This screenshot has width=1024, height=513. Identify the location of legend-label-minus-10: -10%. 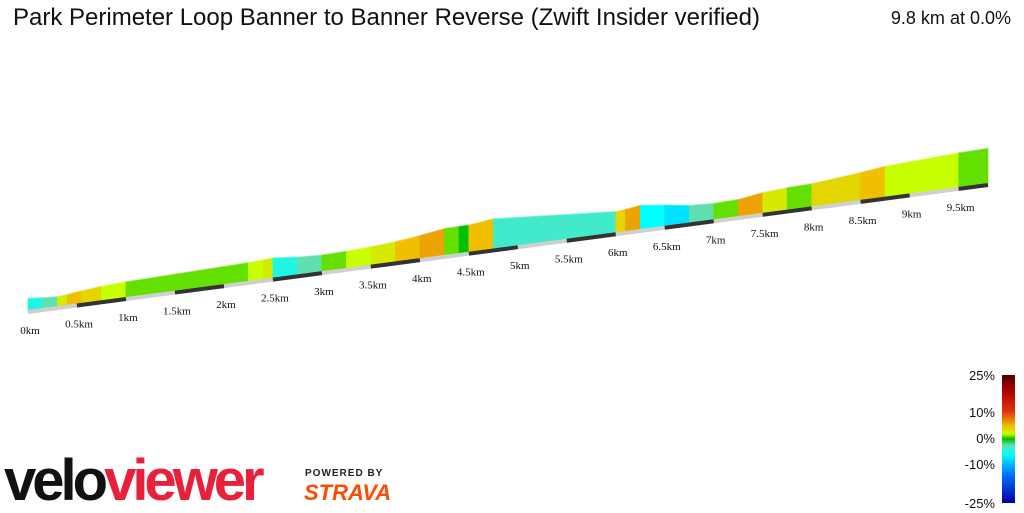
(980, 464).